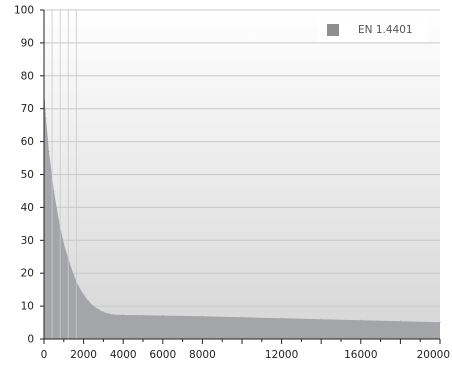 The width and height of the screenshot is (452, 365). What do you see at coordinates (433, 355) in the screenshot?
I see `x-tick-label: 20000` at bounding box center [433, 355].